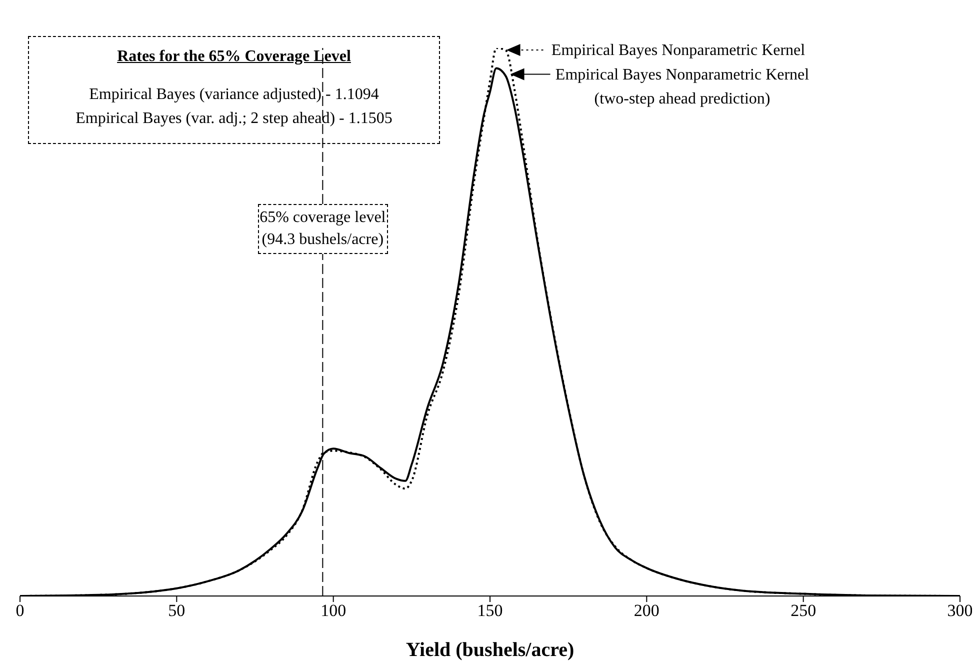 Image resolution: width=980 pixels, height=672 pixels. I want to click on x-tick-label: 100, so click(333, 610).